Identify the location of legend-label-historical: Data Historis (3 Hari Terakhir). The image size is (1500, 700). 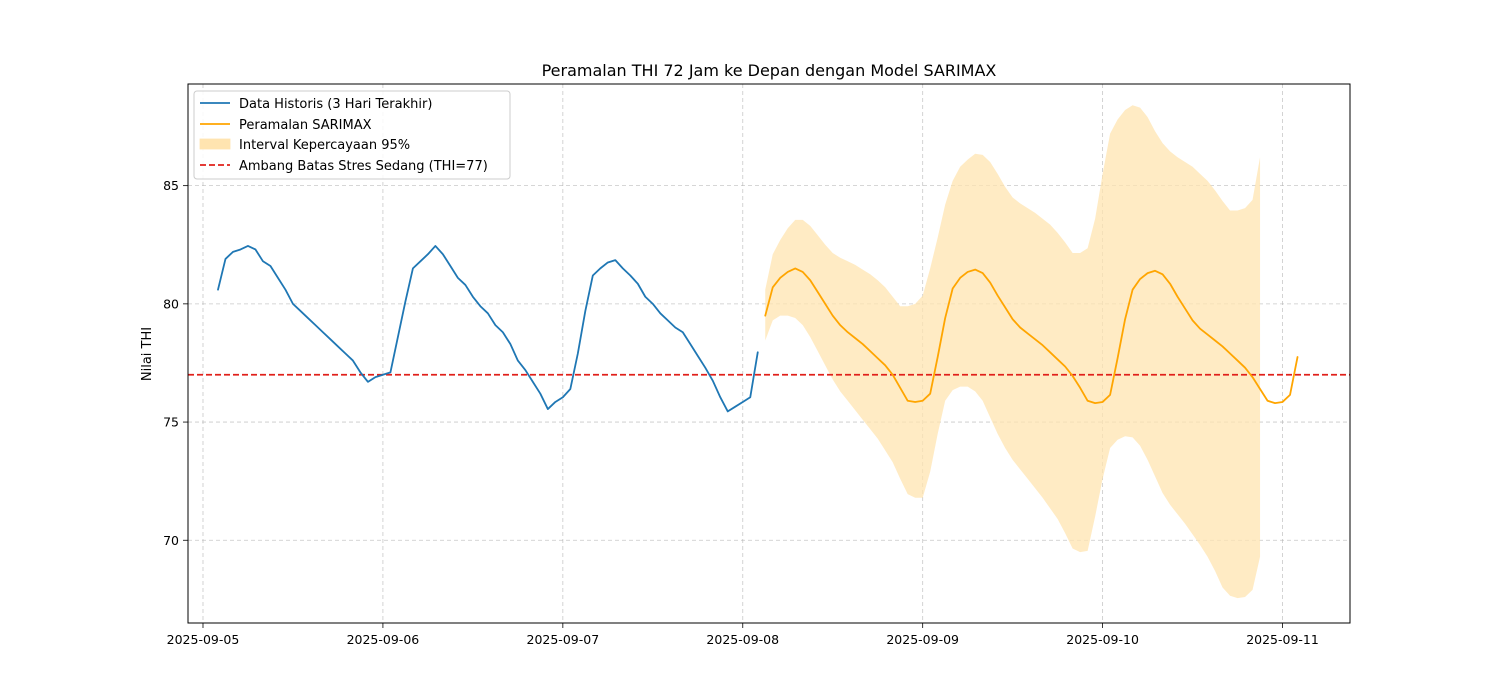
(335, 104).